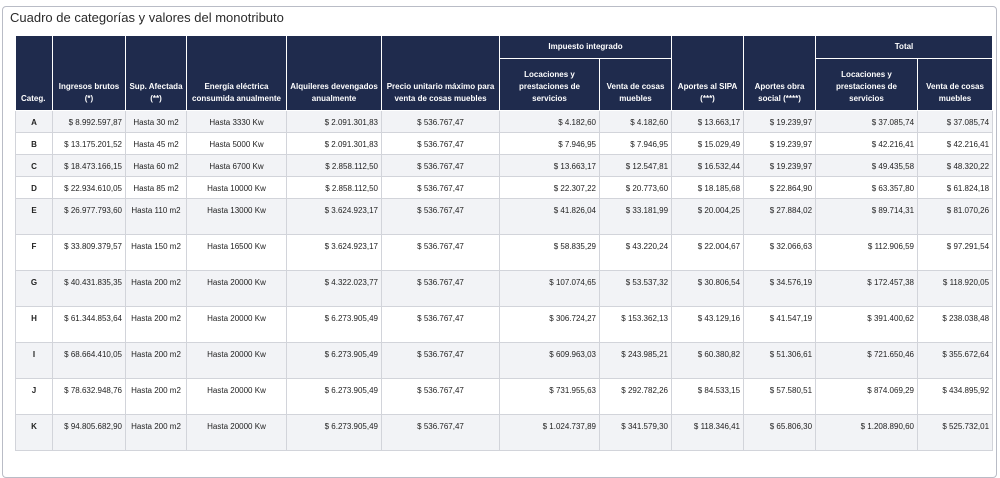  I want to click on cell-obra-social: $ 57.580,51, so click(780, 396).